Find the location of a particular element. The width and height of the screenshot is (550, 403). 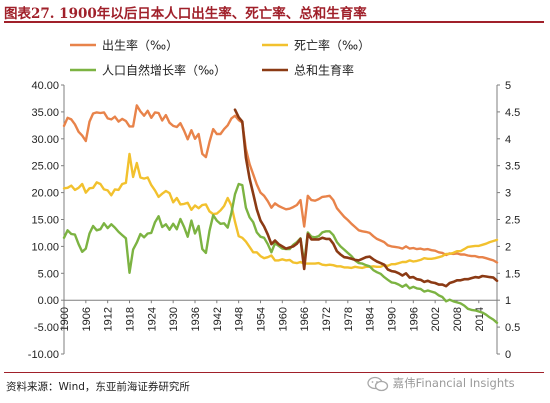

x-tick-label: 2002 is located at coordinates (436, 319).